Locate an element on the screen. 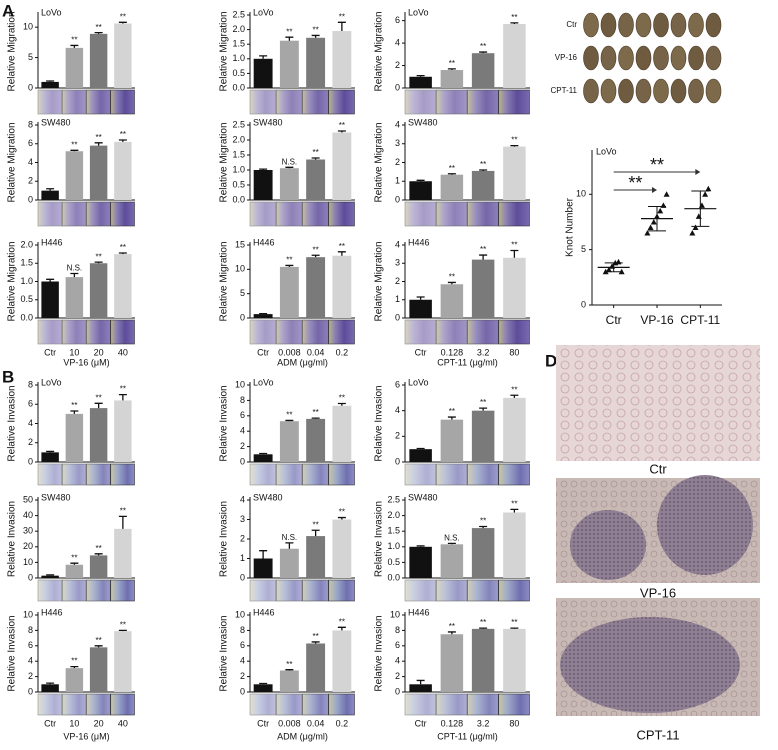 The height and width of the screenshot is (750, 778). y-tick-label: 8 is located at coordinates (30, 630).